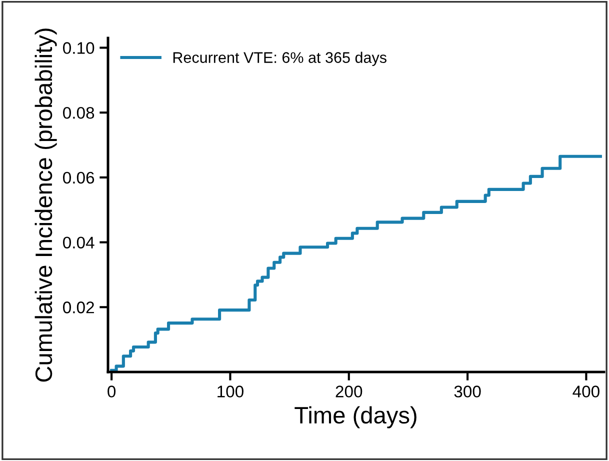  I want to click on y-tick-label: 0.06, so click(78, 178).